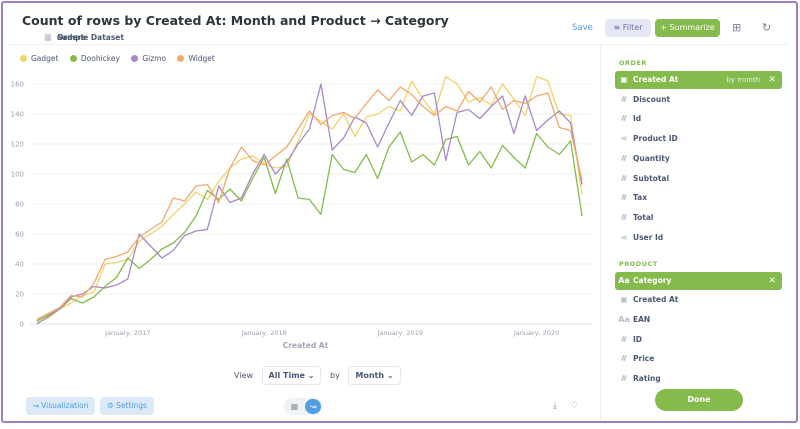 This screenshot has width=800, height=429. I want to click on breadcrumb-database: ☷ Sample Dataset, so click(122, 38).